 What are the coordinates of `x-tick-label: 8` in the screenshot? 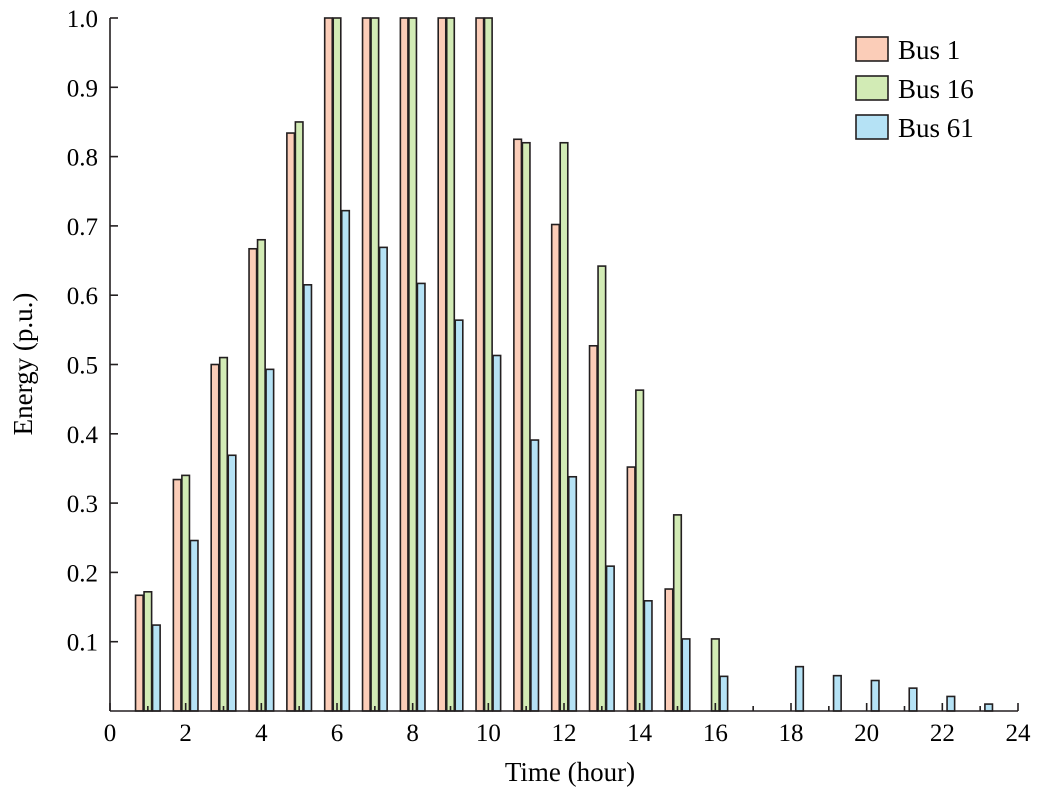 It's located at (412, 733).